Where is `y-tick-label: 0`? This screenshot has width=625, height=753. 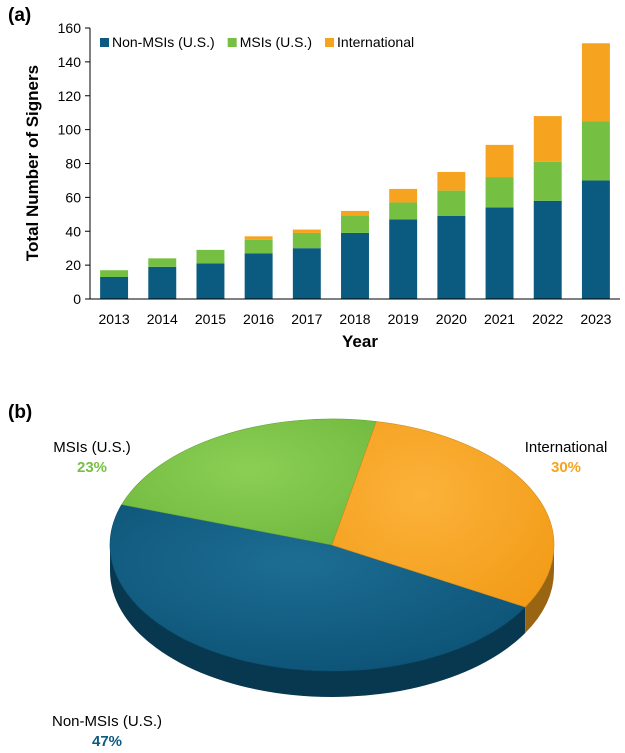 y-tick-label: 0 is located at coordinates (77, 299).